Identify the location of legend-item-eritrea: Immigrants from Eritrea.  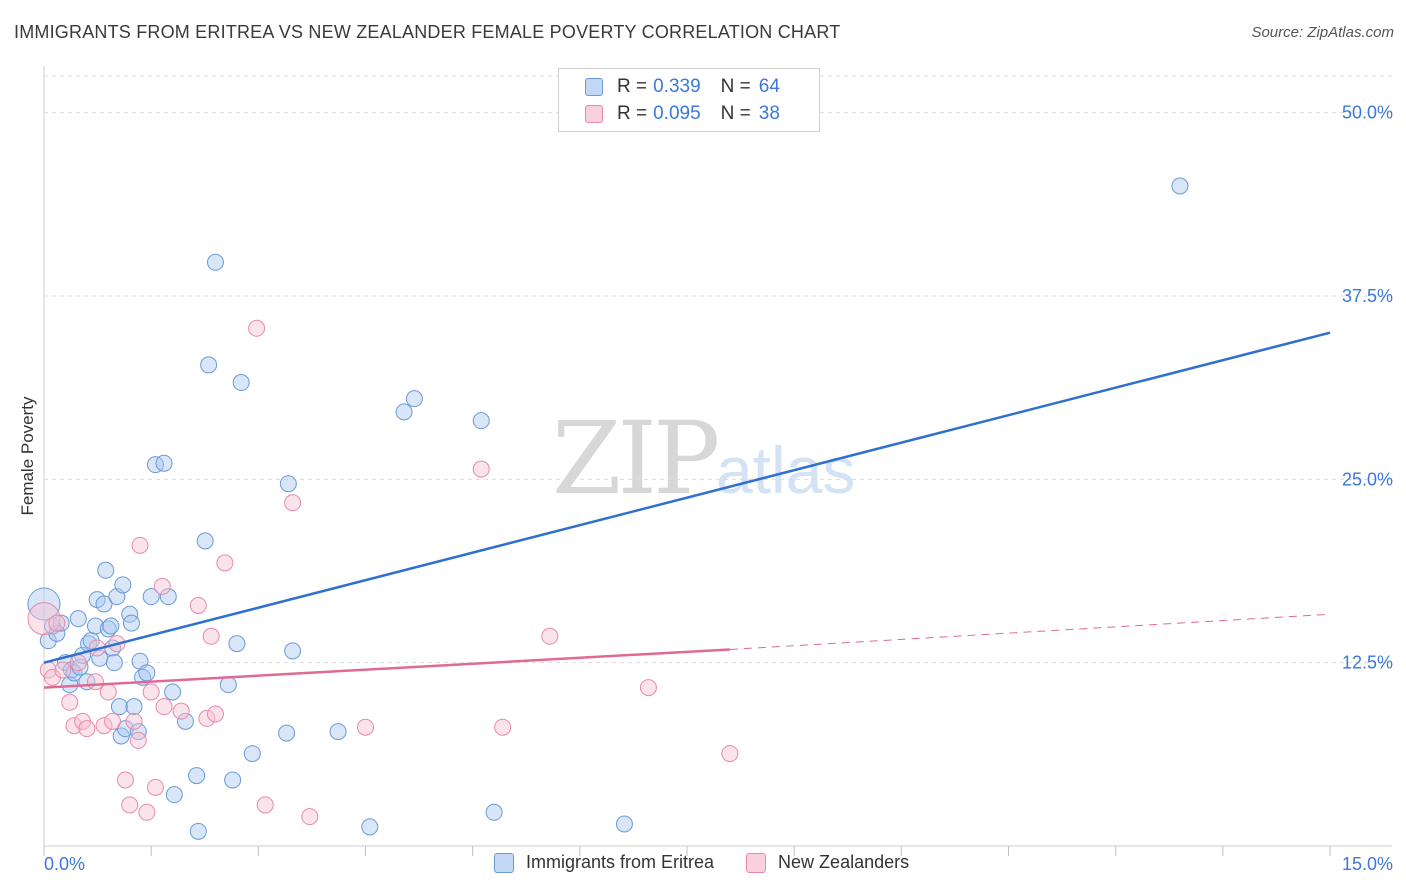
(604, 862).